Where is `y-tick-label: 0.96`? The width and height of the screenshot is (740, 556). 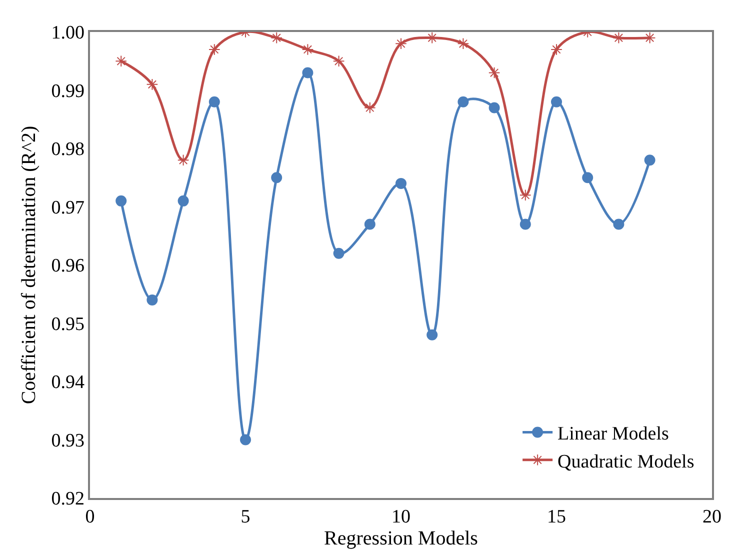 y-tick-label: 0.96 is located at coordinates (67, 266).